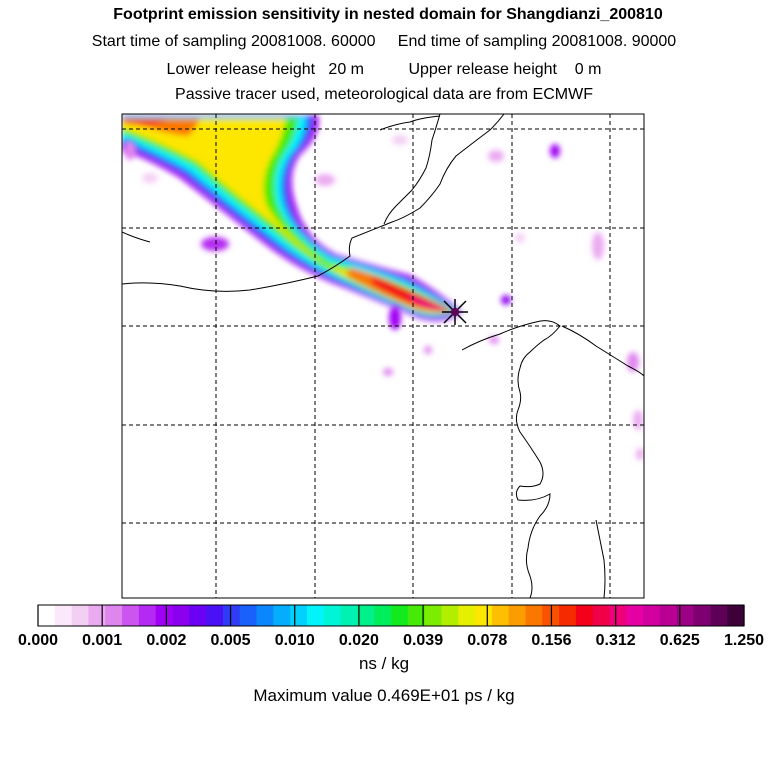  I want to click on colorbar-tick-label: 0.039, so click(423, 640).